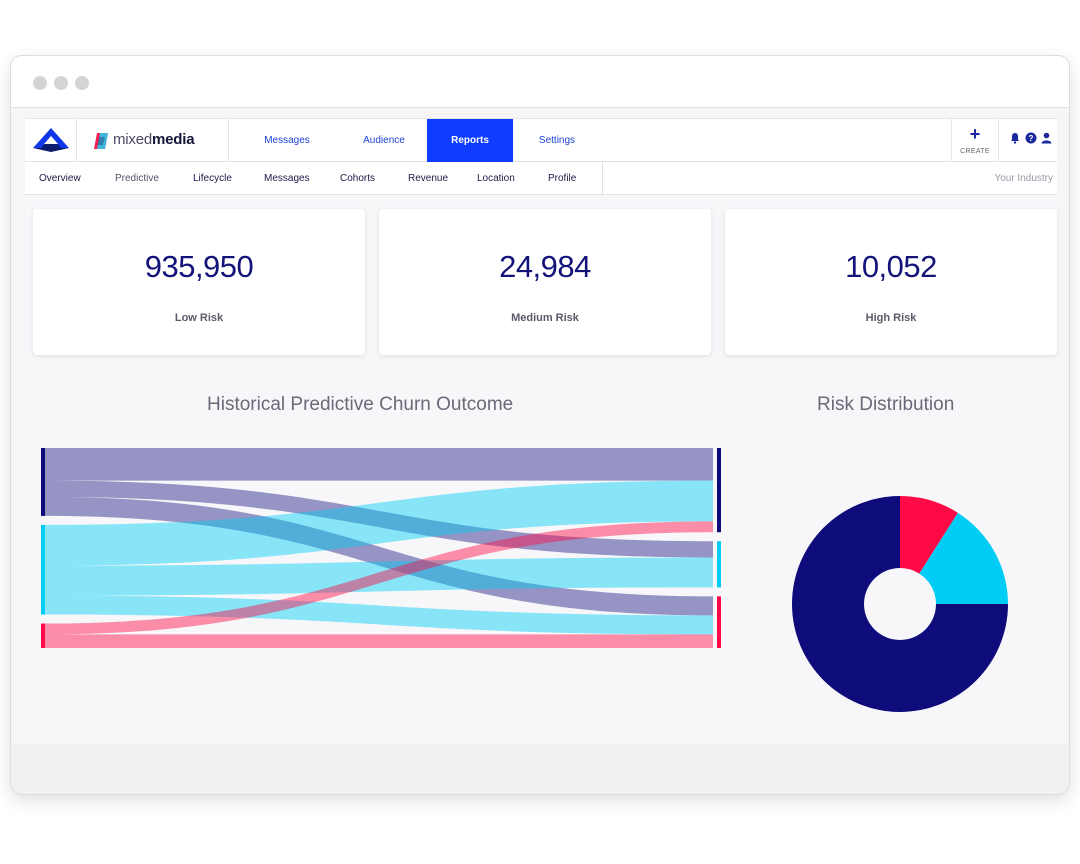 This screenshot has height=864, width=1080. What do you see at coordinates (428, 178) in the screenshot?
I see `subtab-revenue: Revenue` at bounding box center [428, 178].